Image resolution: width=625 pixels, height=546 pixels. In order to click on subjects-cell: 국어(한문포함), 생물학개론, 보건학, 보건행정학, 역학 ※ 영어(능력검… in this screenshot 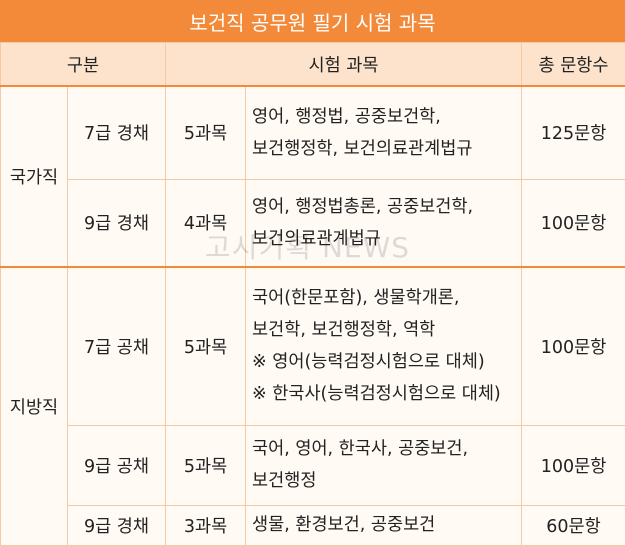, I will do `click(384, 346)`.